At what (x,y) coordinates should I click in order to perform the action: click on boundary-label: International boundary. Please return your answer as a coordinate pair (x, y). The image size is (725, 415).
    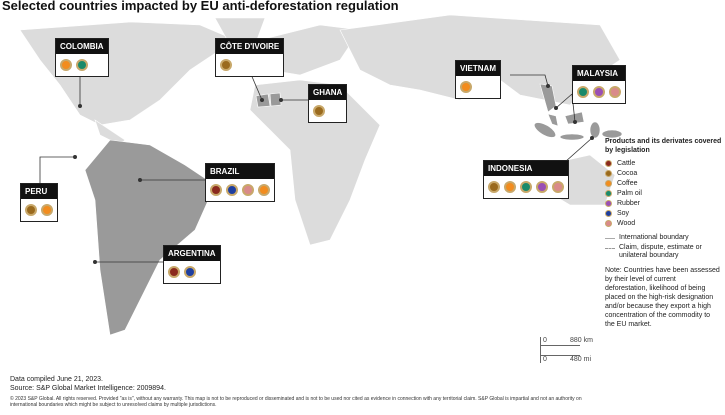
    Looking at the image, I should click on (654, 237).